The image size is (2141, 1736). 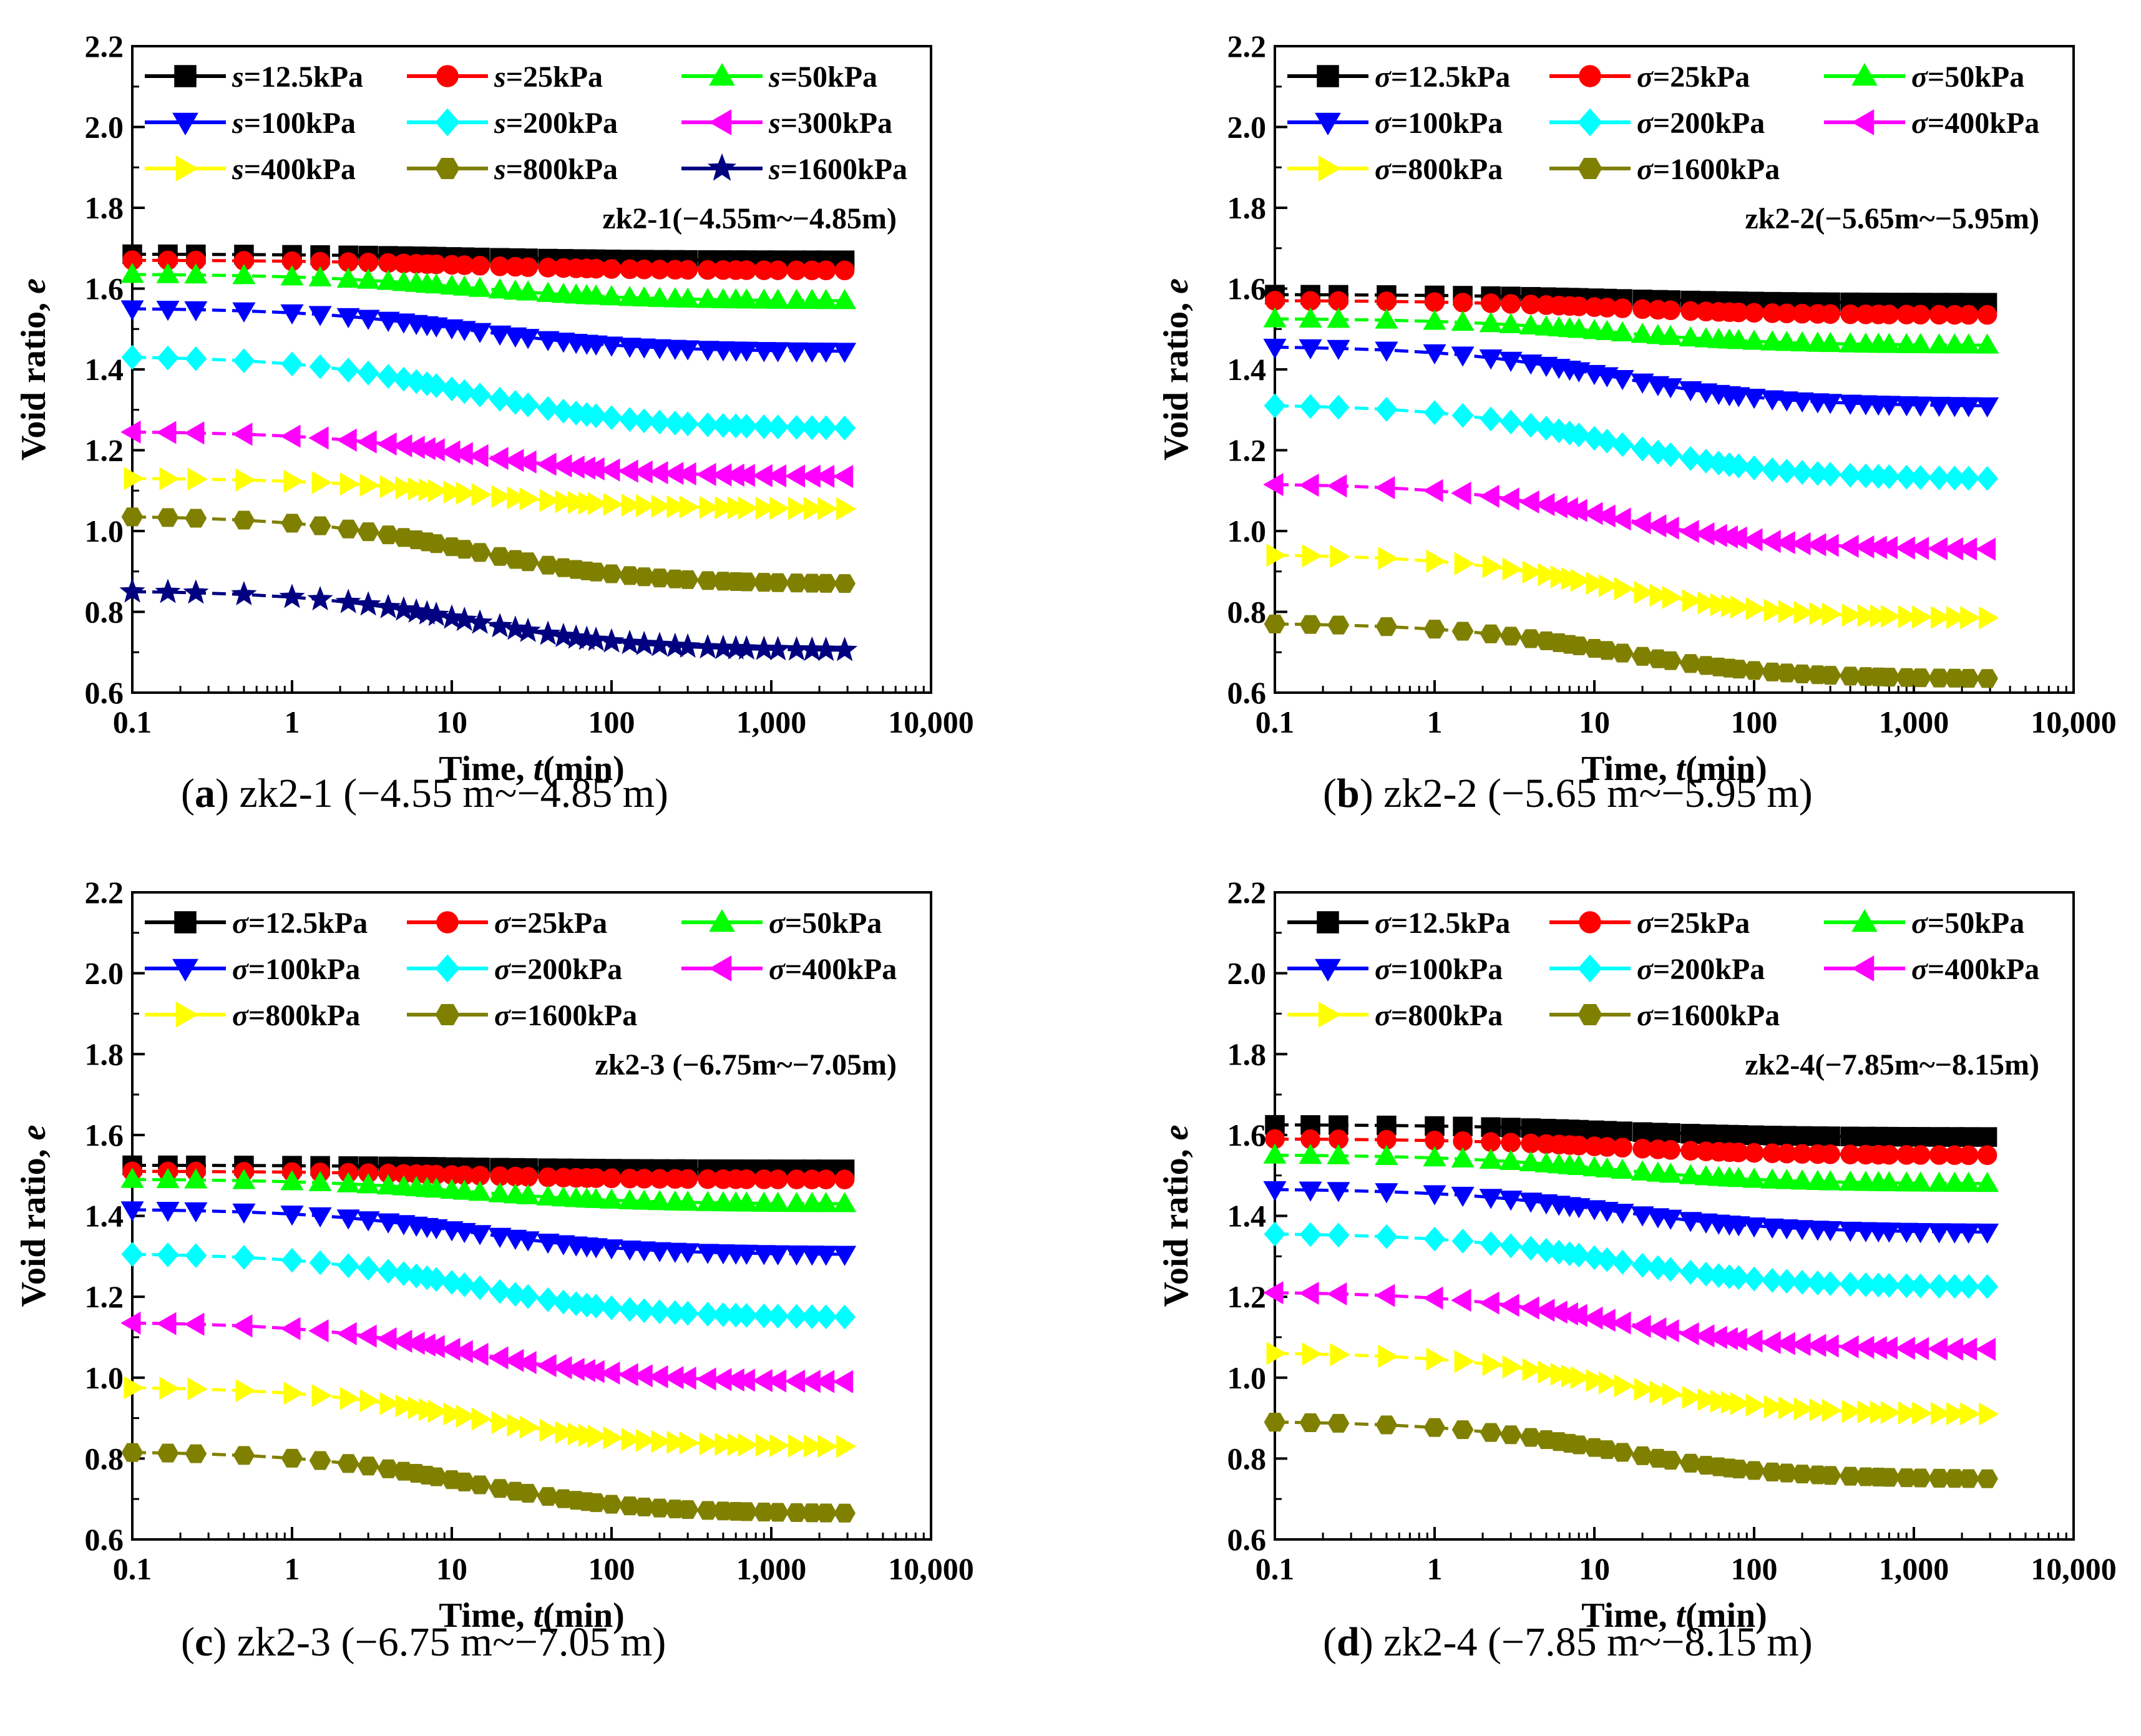 What do you see at coordinates (488, 1483) in the screenshot?
I see `series-1600kPa` at bounding box center [488, 1483].